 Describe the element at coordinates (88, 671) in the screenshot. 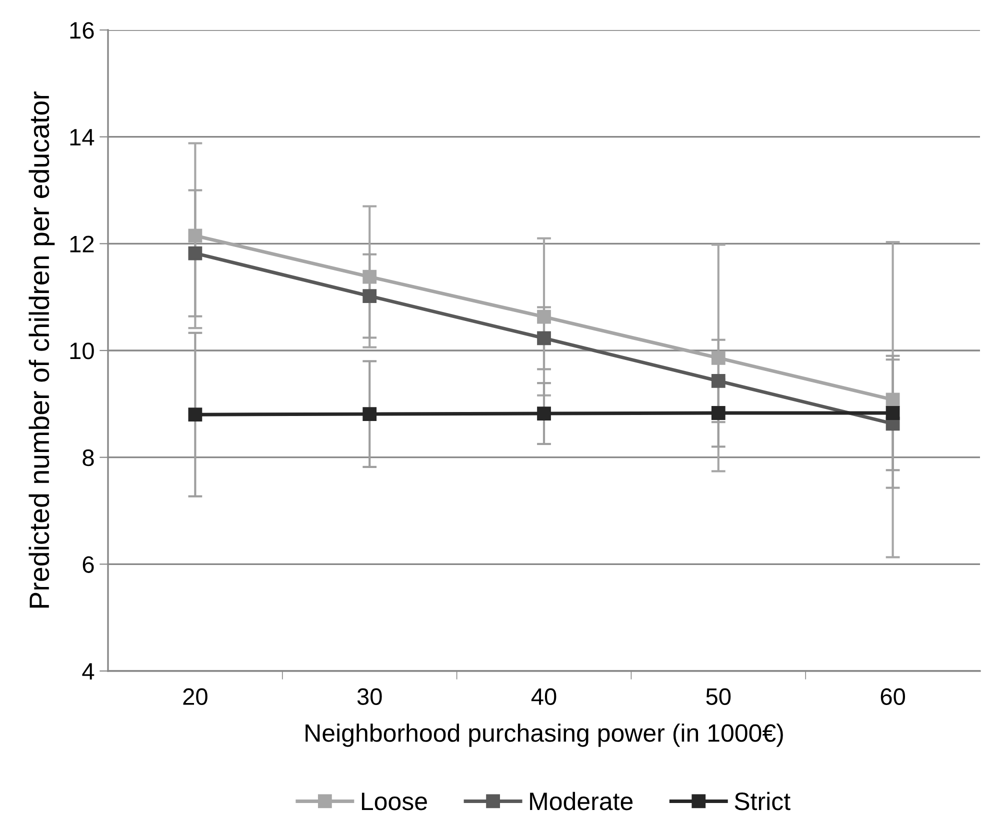

I see `y-tick-label: 4` at that location.